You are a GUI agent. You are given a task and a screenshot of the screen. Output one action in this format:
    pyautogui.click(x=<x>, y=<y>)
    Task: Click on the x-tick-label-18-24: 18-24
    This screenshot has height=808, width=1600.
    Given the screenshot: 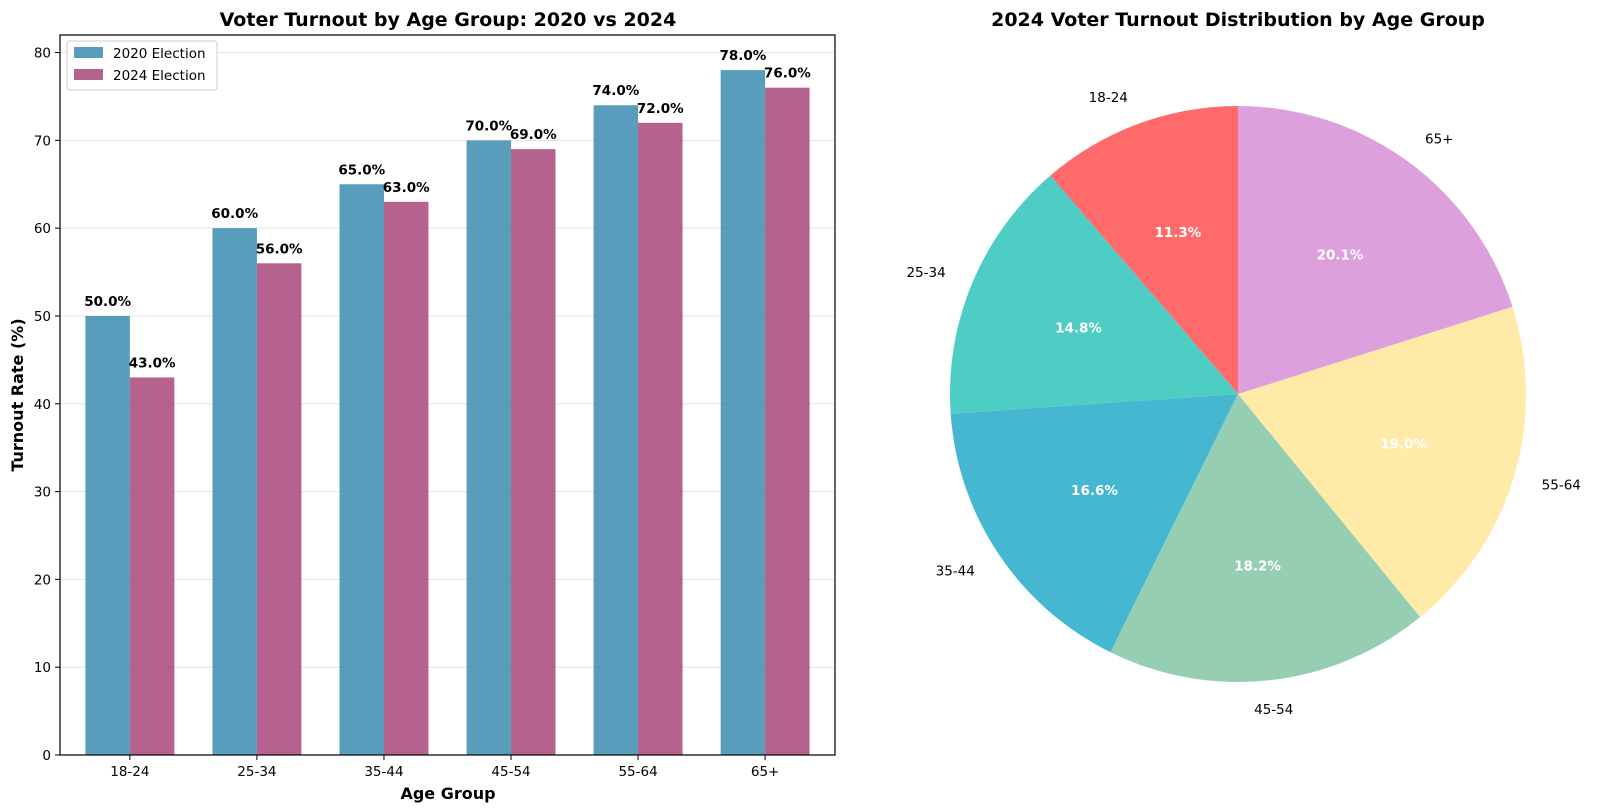 What is the action you would take?
    pyautogui.click(x=129, y=772)
    